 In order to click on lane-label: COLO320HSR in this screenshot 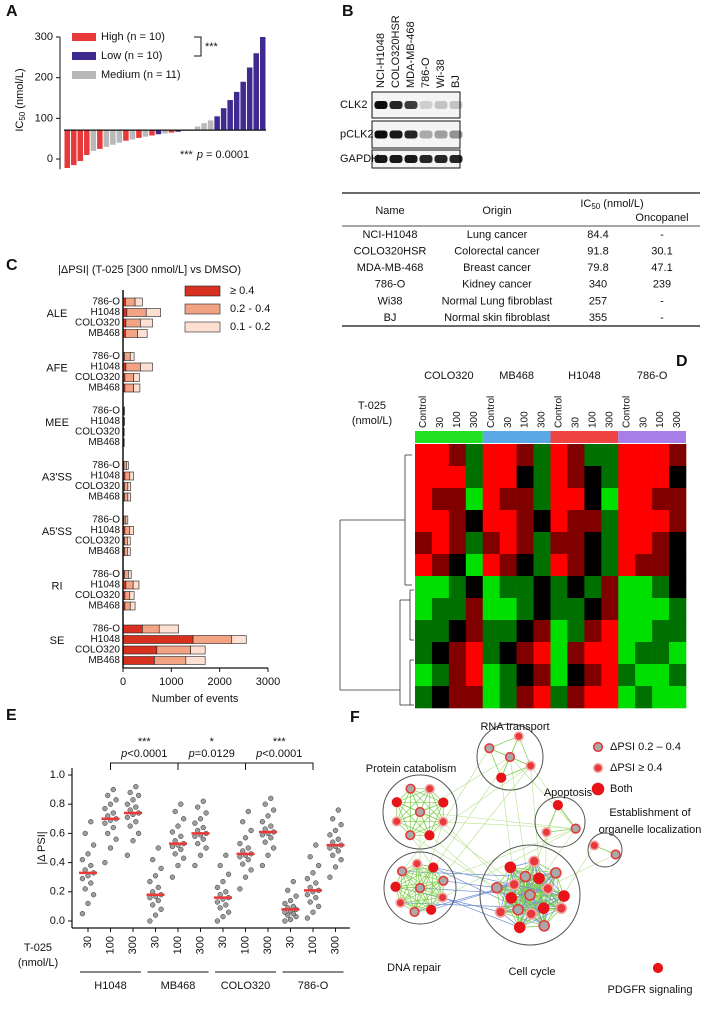, I will do `click(396, 51)`.